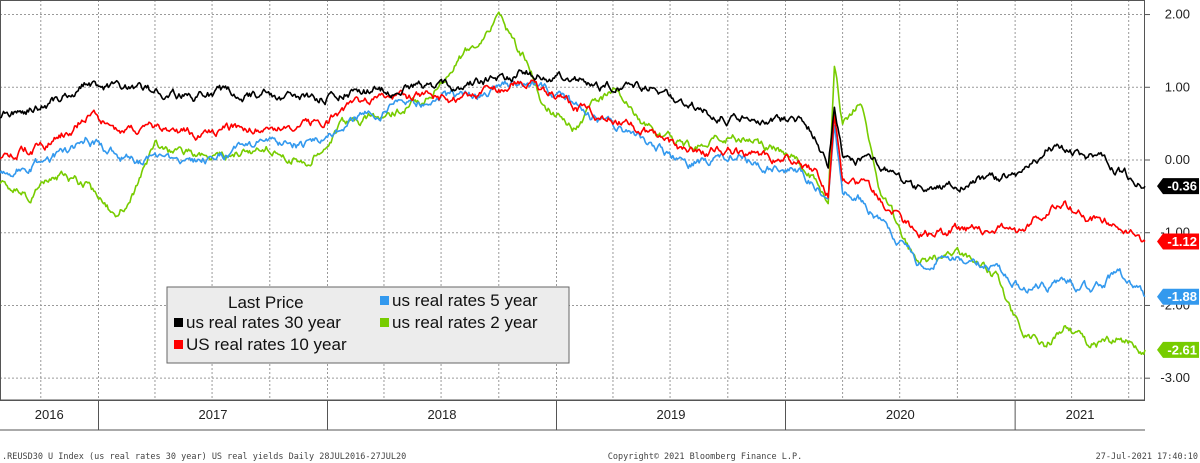 The width and height of the screenshot is (1200, 463). I want to click on last-price-tag: -1.88, so click(1178, 296).